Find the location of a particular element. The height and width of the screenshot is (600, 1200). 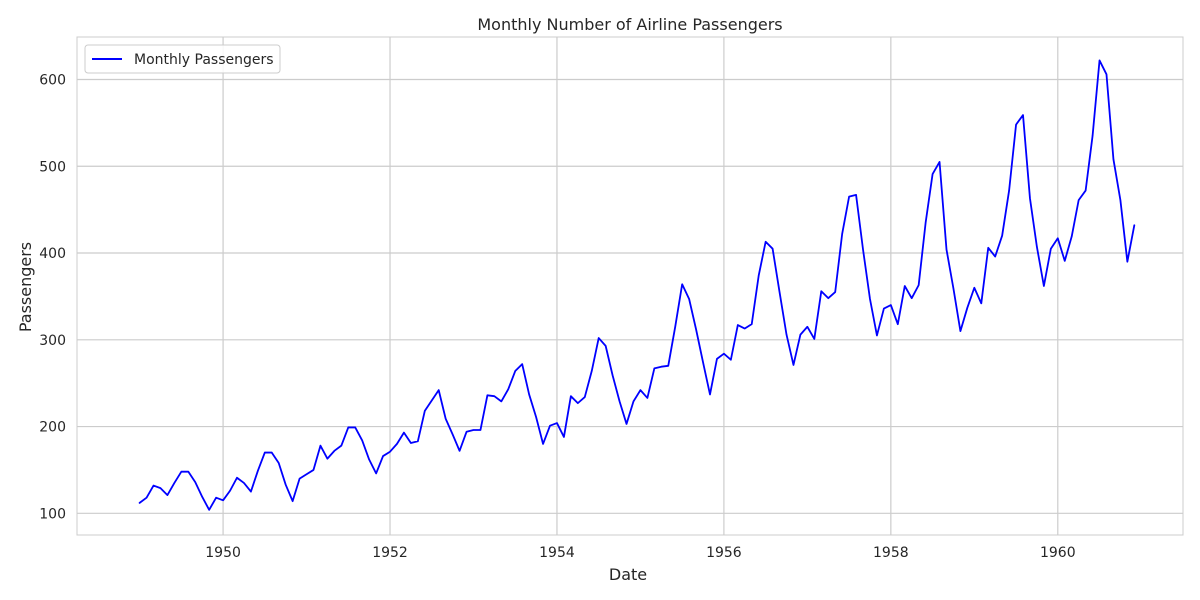

x-tick-label: 1950 is located at coordinates (223, 553).